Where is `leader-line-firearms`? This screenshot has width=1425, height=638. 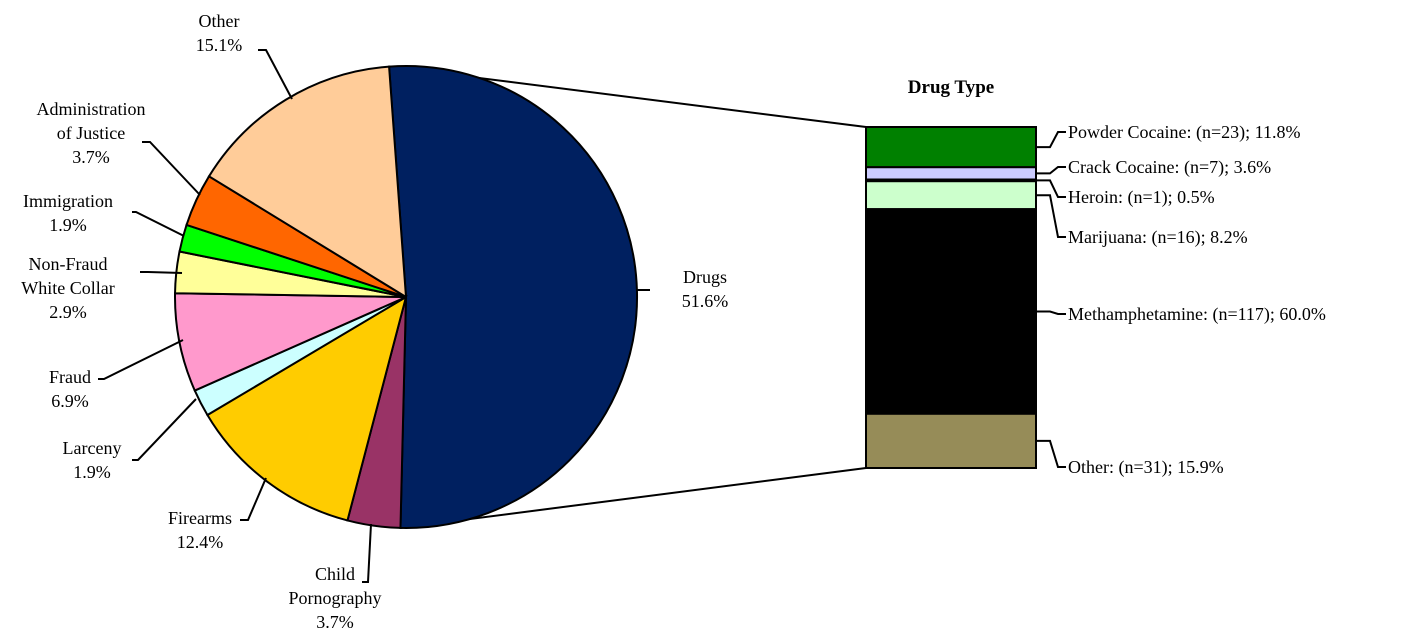 leader-line-firearms is located at coordinates (253, 499).